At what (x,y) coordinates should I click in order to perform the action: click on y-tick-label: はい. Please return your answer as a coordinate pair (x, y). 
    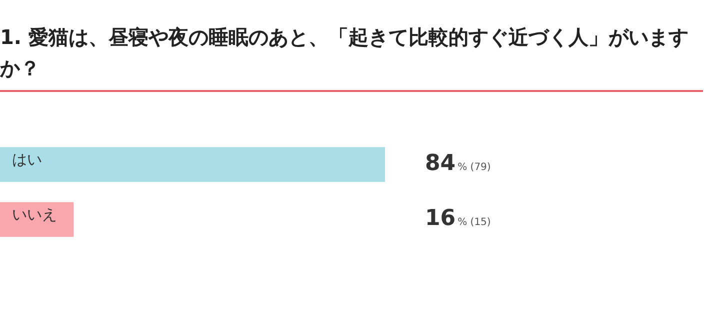
    Looking at the image, I should click on (27, 159).